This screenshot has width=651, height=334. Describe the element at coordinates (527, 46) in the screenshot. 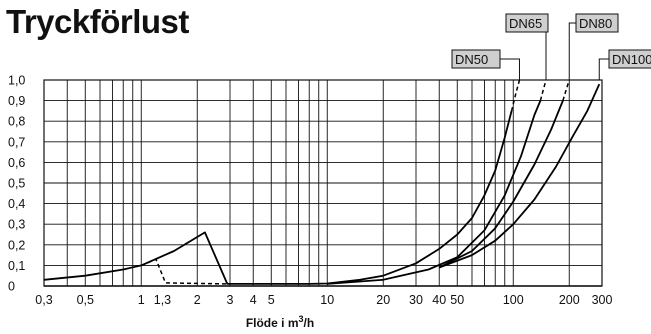

I see `legend-label-dn65: DN65` at that location.